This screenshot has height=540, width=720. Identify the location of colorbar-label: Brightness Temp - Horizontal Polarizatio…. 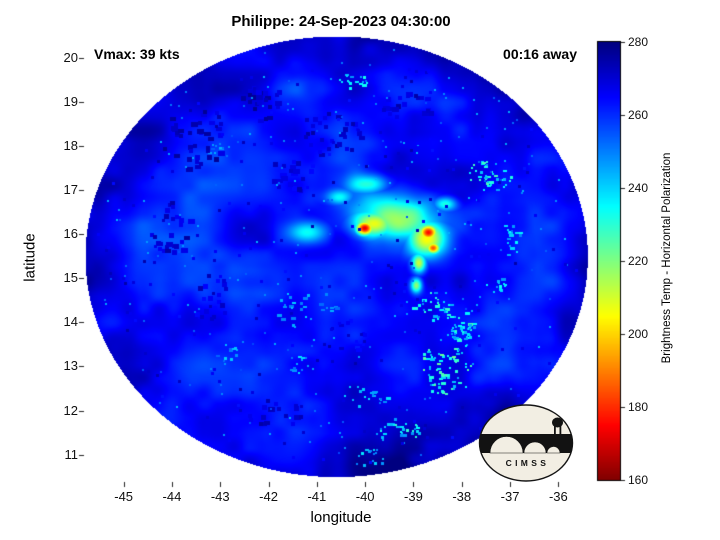
(667, 258).